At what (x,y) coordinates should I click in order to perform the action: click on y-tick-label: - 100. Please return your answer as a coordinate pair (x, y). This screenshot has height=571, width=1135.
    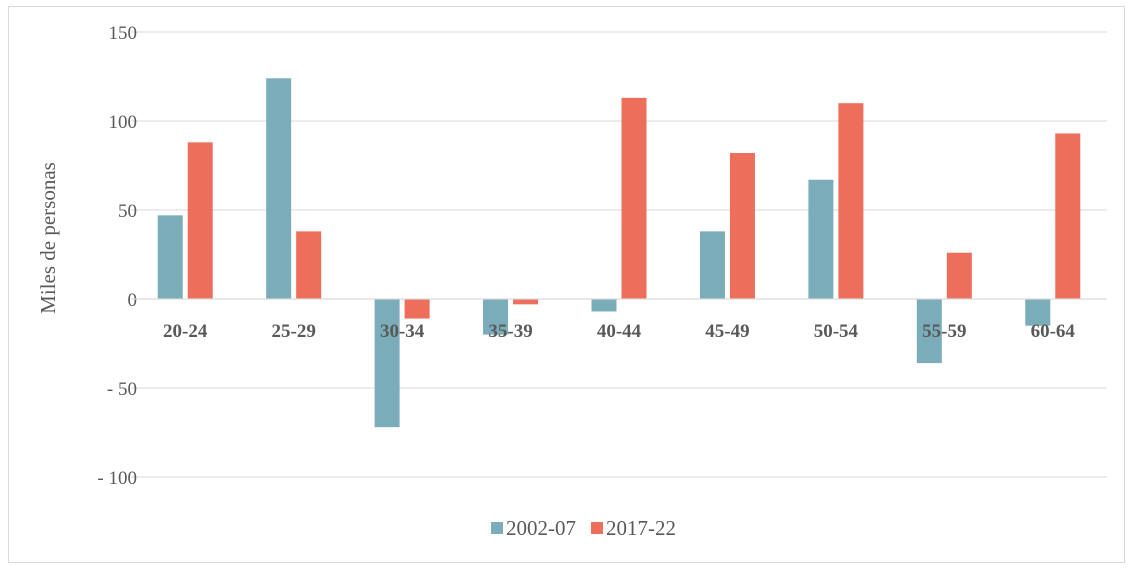
    Looking at the image, I should click on (117, 478).